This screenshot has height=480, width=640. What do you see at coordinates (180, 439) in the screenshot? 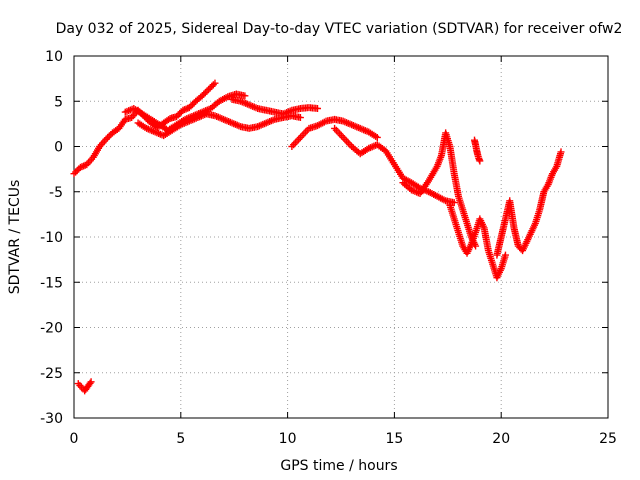
I see `x-tick-label: 5` at bounding box center [180, 439].